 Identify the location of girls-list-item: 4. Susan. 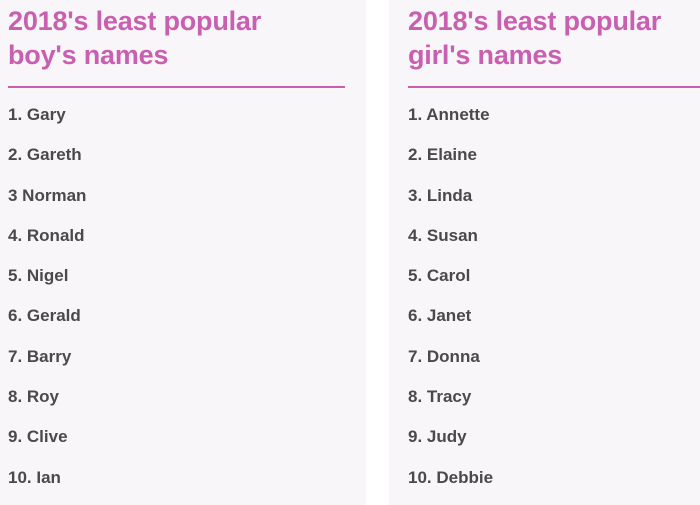
(443, 235).